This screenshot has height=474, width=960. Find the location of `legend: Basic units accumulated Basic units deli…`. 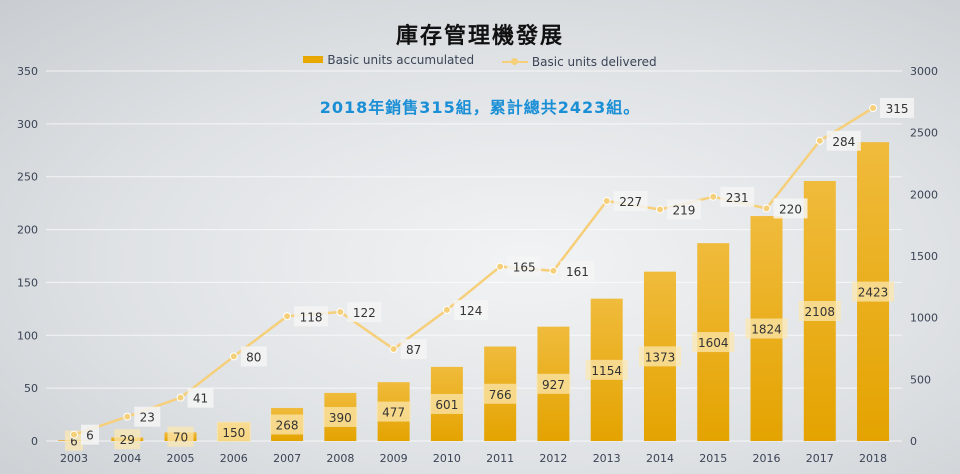

legend: Basic units accumulated Basic units deli… is located at coordinates (480, 60).